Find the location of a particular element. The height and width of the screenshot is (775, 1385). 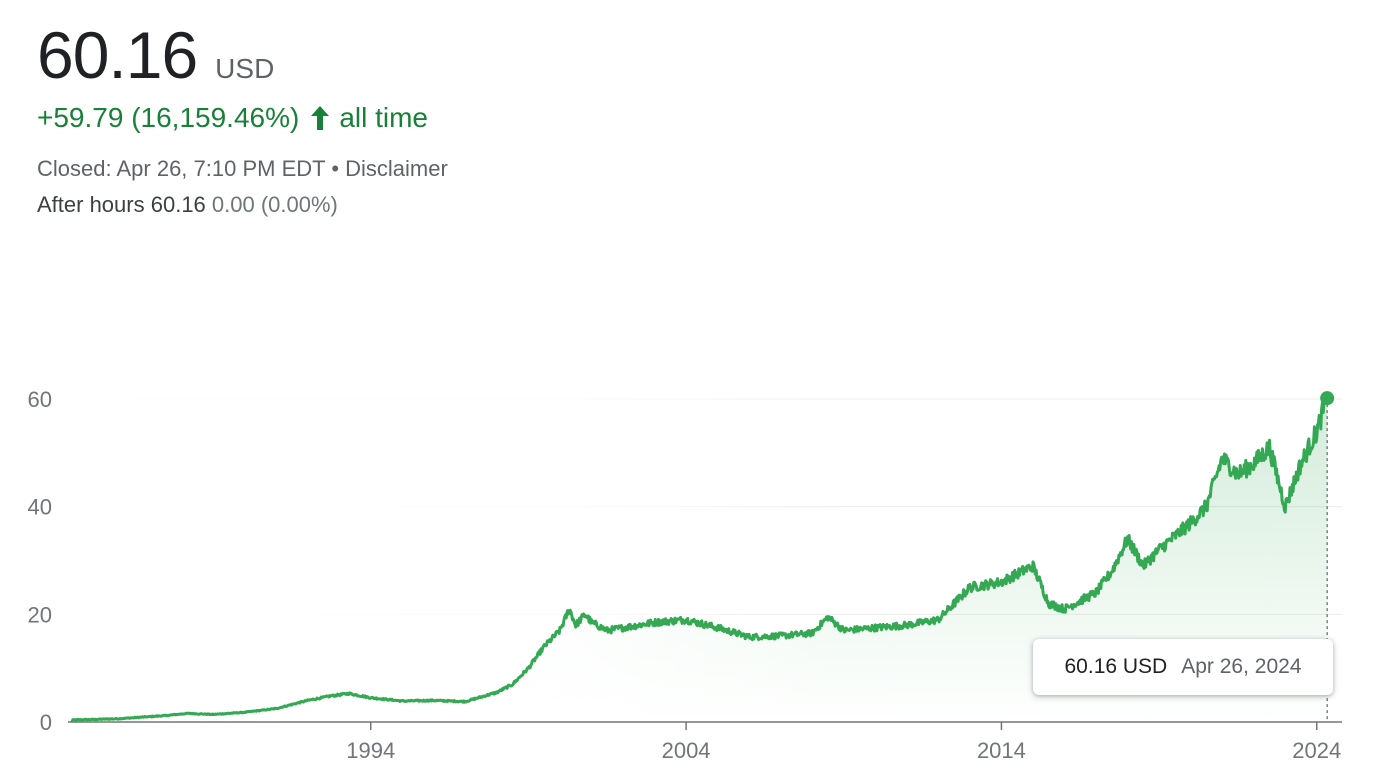

hover-tooltip: 60.16 USD Apr 26, 2024 is located at coordinates (1183, 667).